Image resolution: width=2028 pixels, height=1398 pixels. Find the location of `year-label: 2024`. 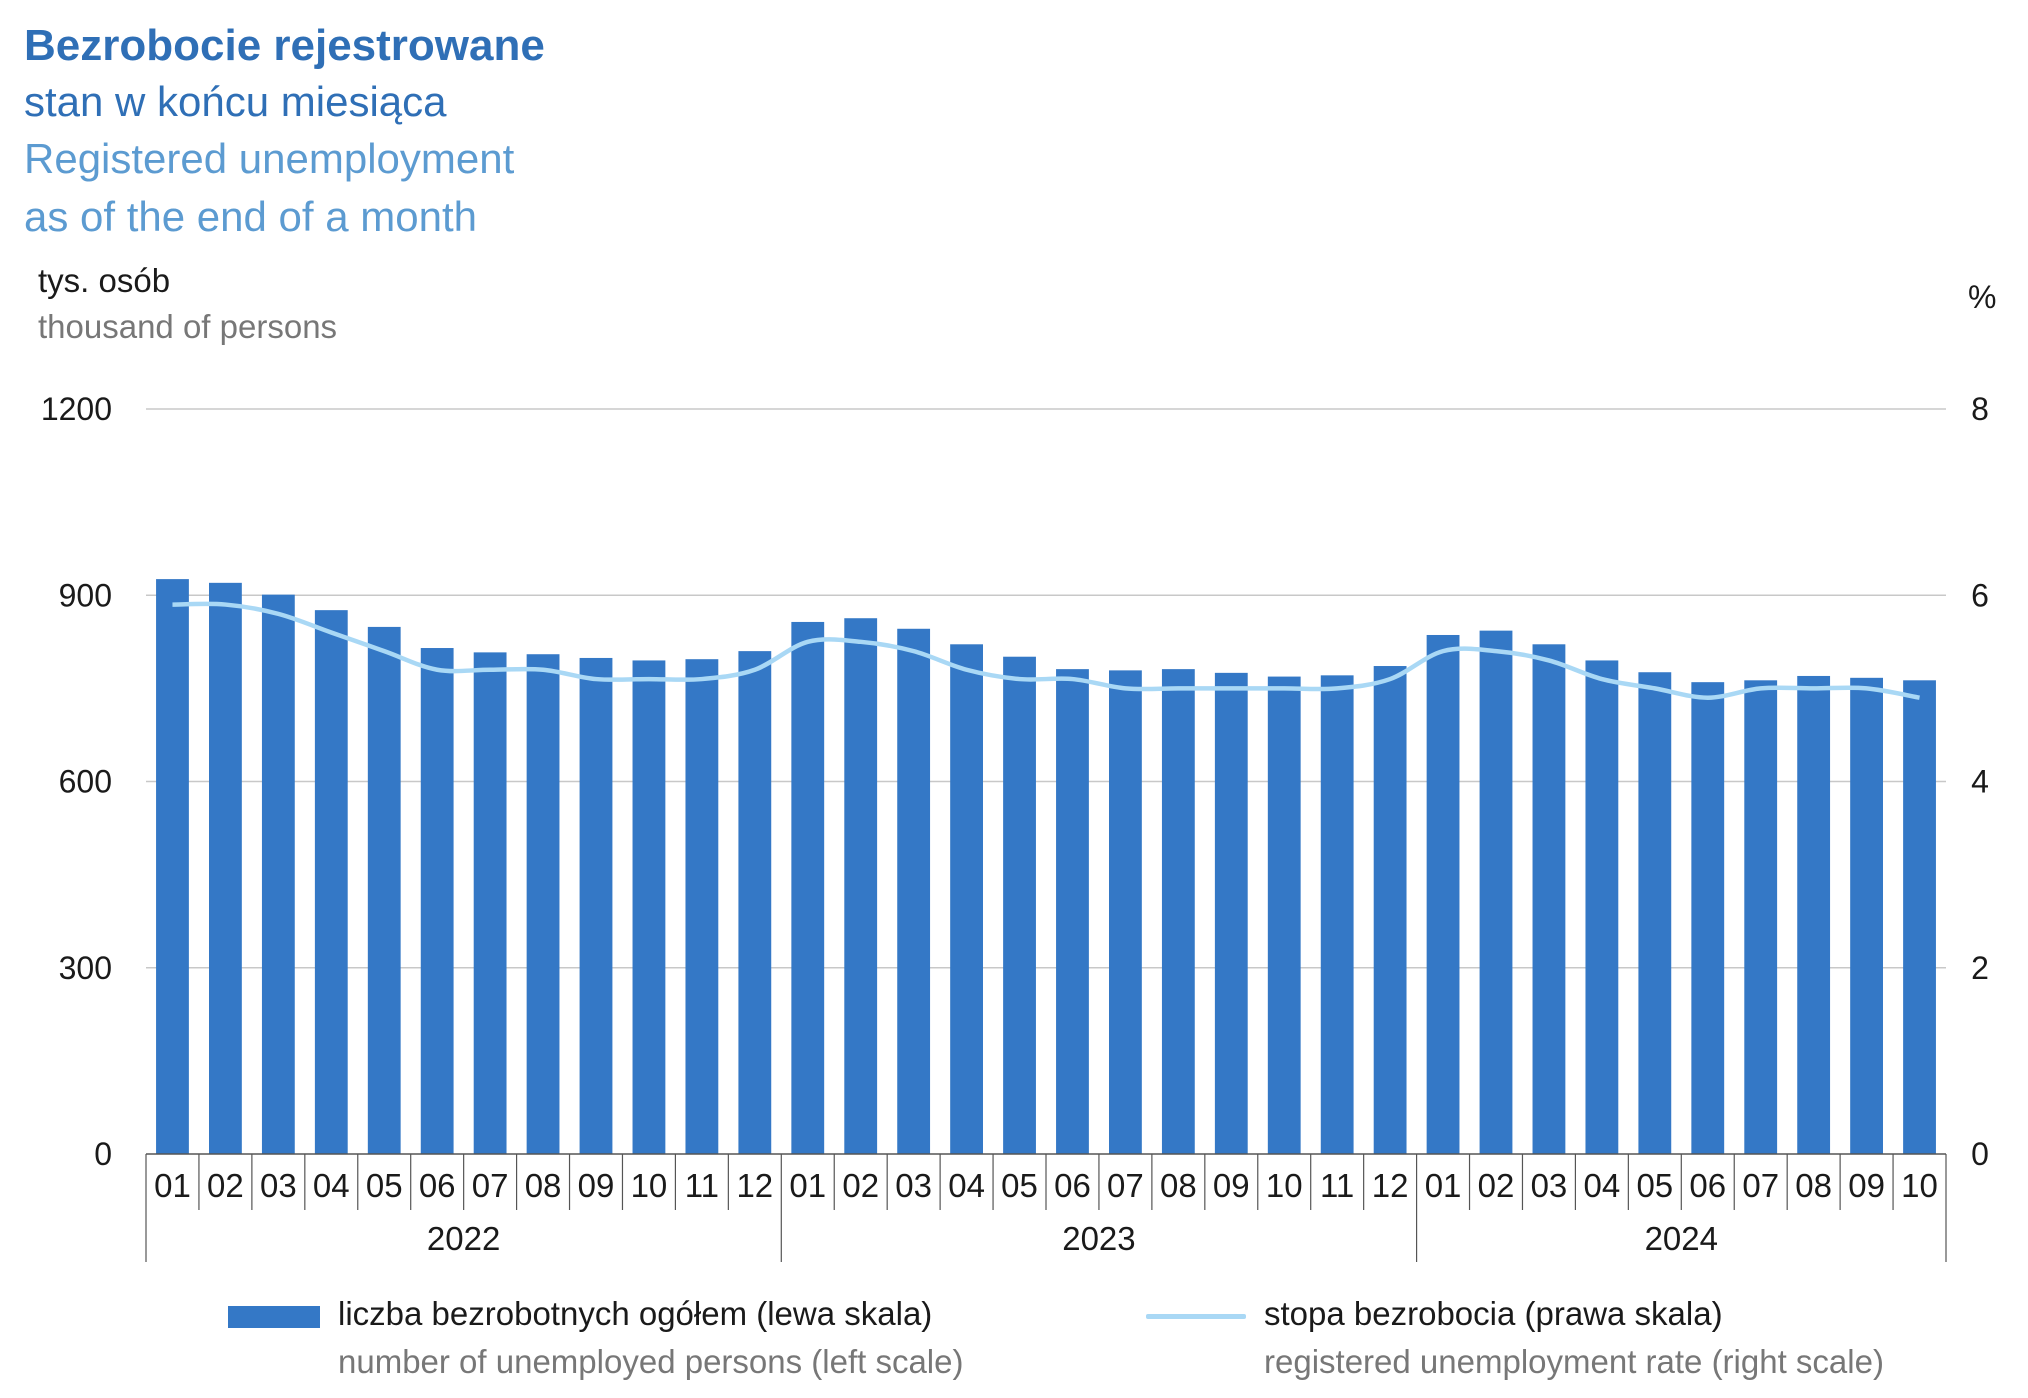

year-label: 2024 is located at coordinates (1681, 1238).